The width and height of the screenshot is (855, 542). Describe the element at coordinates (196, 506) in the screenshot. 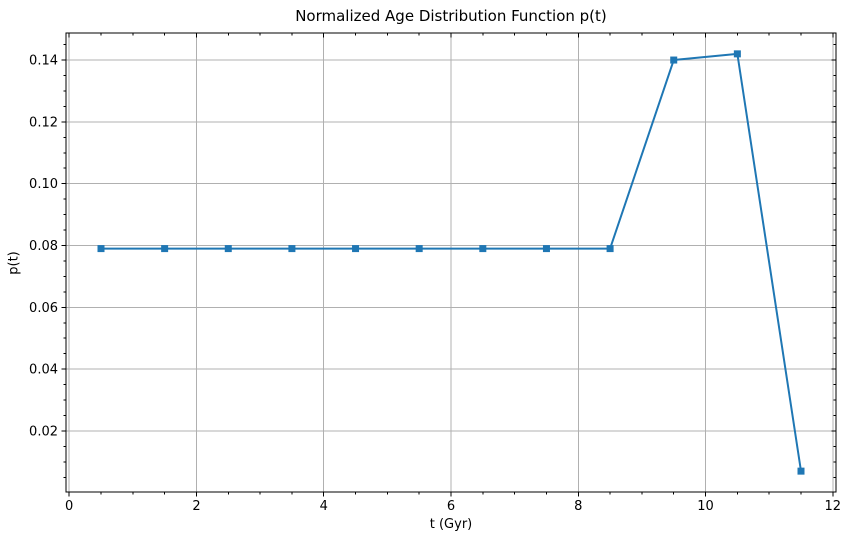

I see `x-tick-label: 2` at that location.